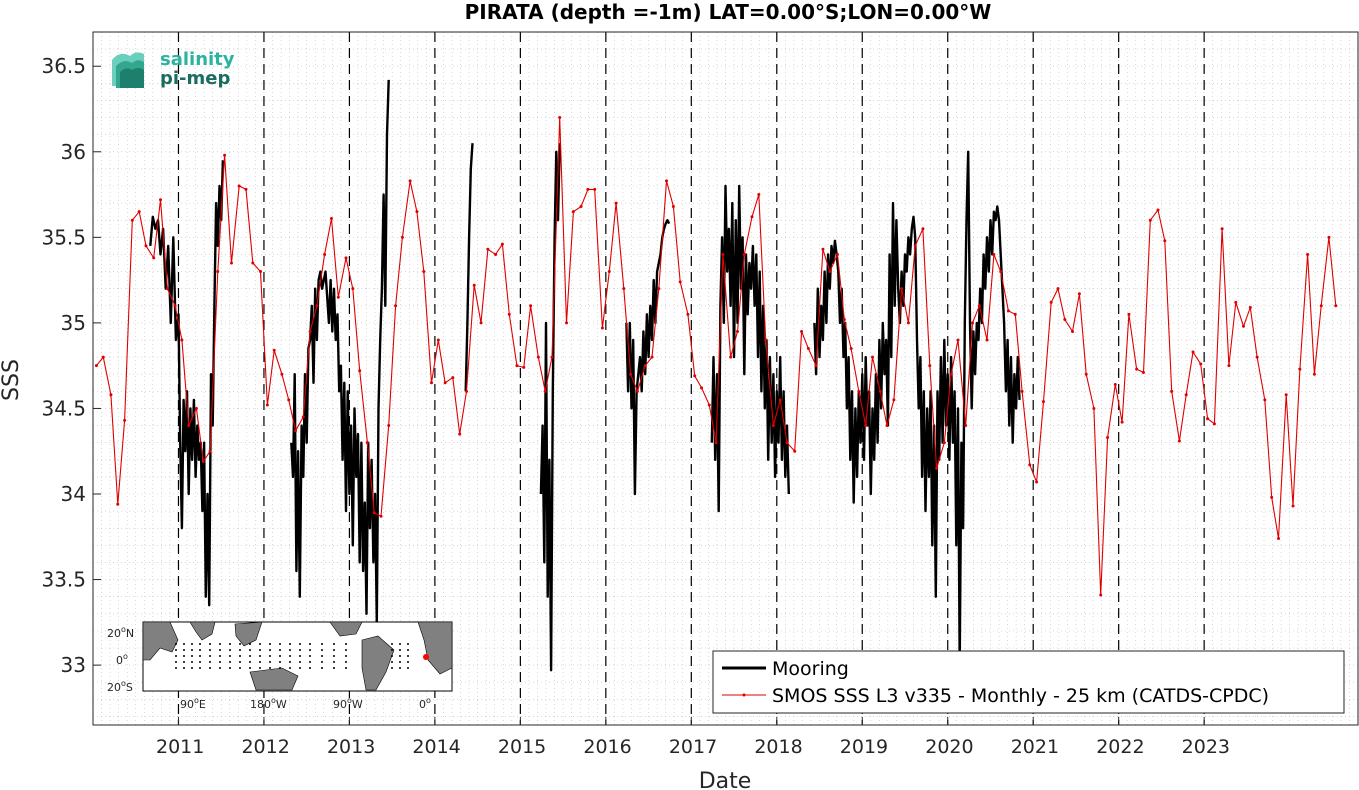  What do you see at coordinates (351, 747) in the screenshot?
I see `x-tick-label: 2013` at bounding box center [351, 747].